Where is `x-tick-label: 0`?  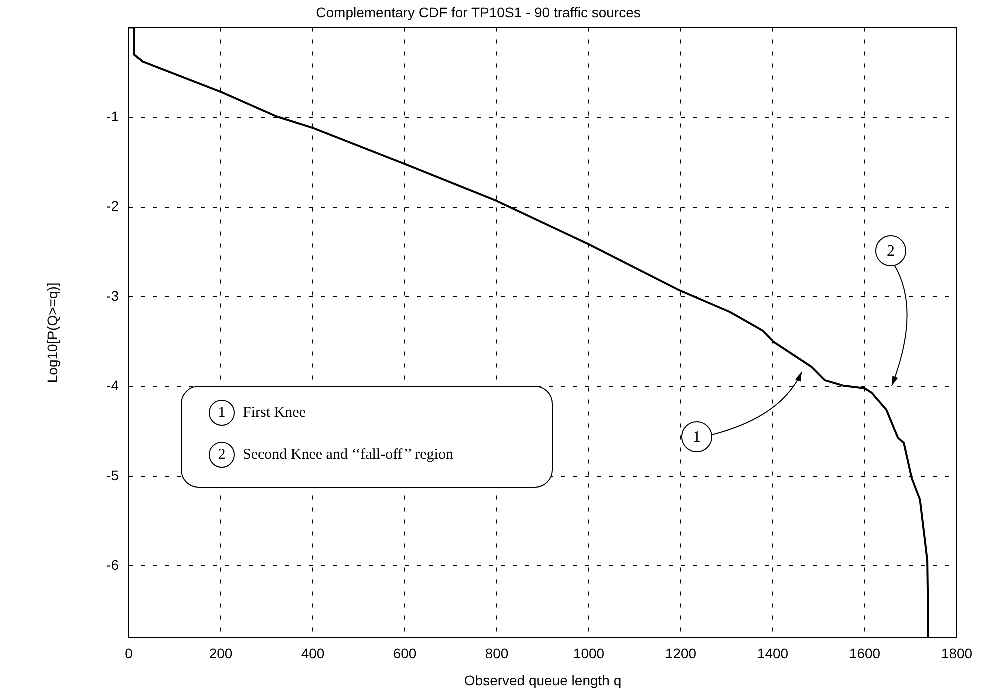
x-tick-label: 0 is located at coordinates (129, 653).